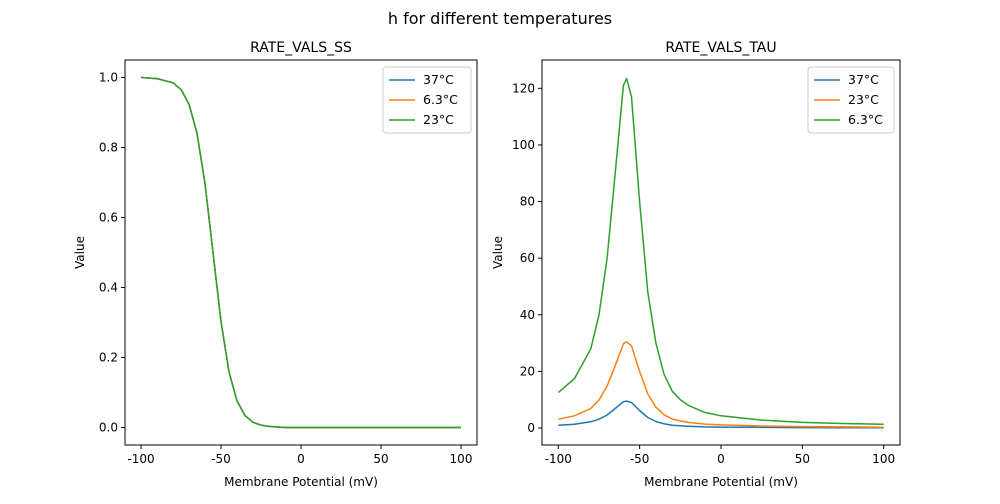  What do you see at coordinates (108, 358) in the screenshot?
I see `y-tick-label: 0.2` at bounding box center [108, 358].